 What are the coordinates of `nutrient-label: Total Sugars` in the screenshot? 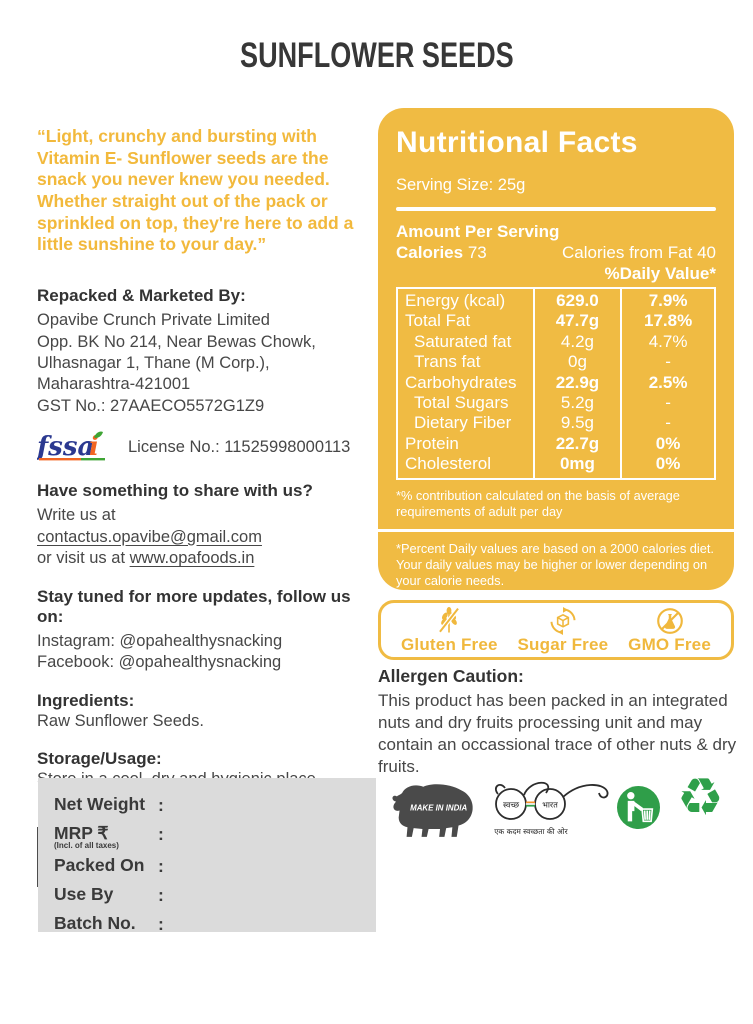 It's located at (461, 403).